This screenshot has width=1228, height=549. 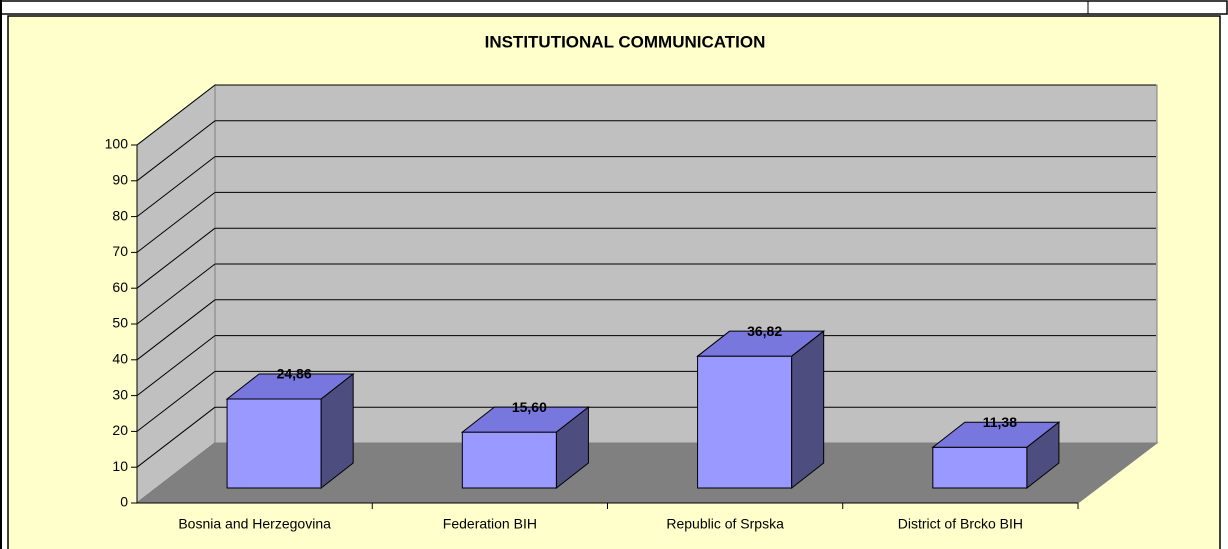 I want to click on x-tick-label: Federation BIH, so click(x=490, y=524).